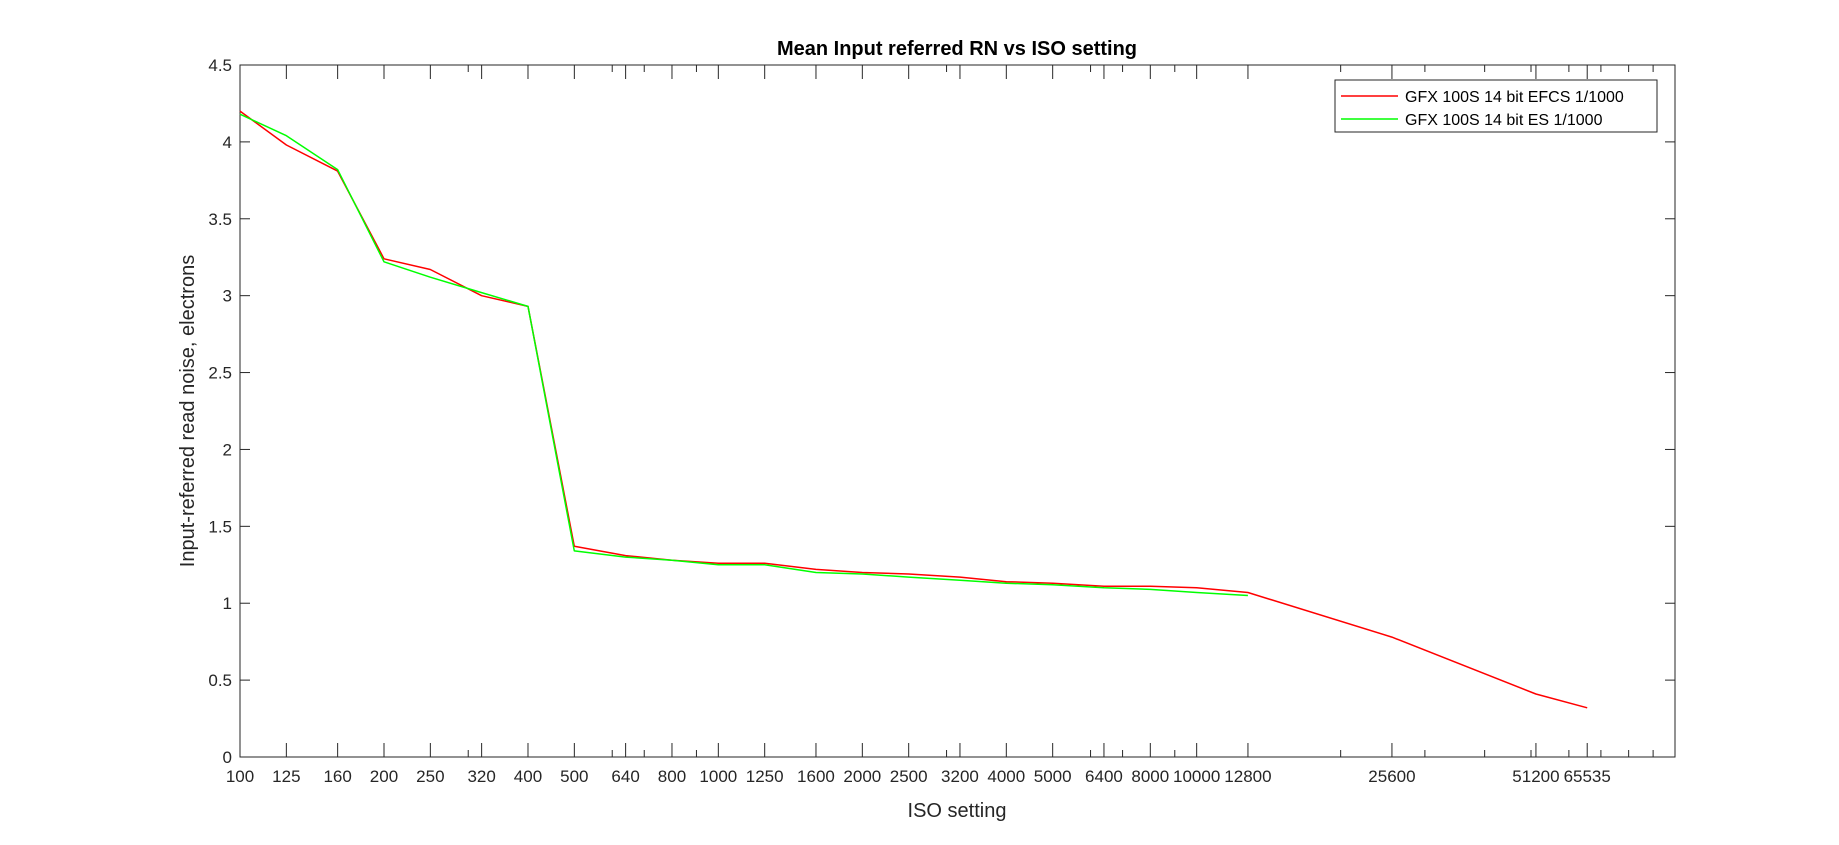 This screenshot has height=845, width=1839. I want to click on x-tick-label: 51200, so click(1535, 776).